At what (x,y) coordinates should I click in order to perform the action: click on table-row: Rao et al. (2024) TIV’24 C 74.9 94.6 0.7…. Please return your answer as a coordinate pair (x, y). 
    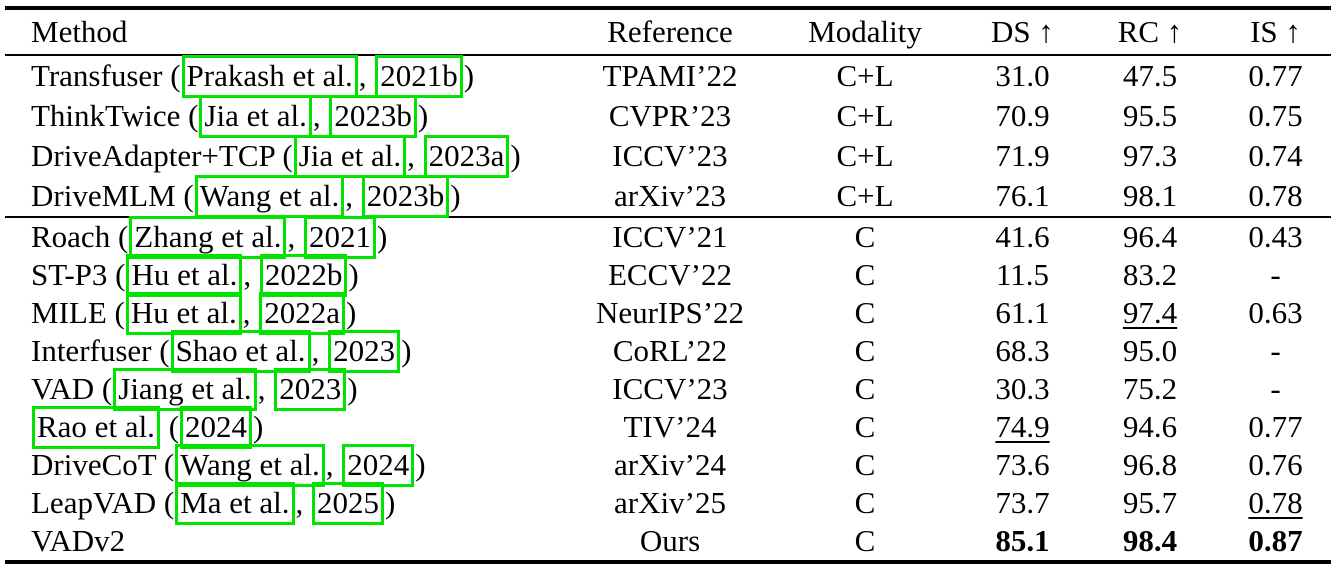
    Looking at the image, I should click on (668, 427).